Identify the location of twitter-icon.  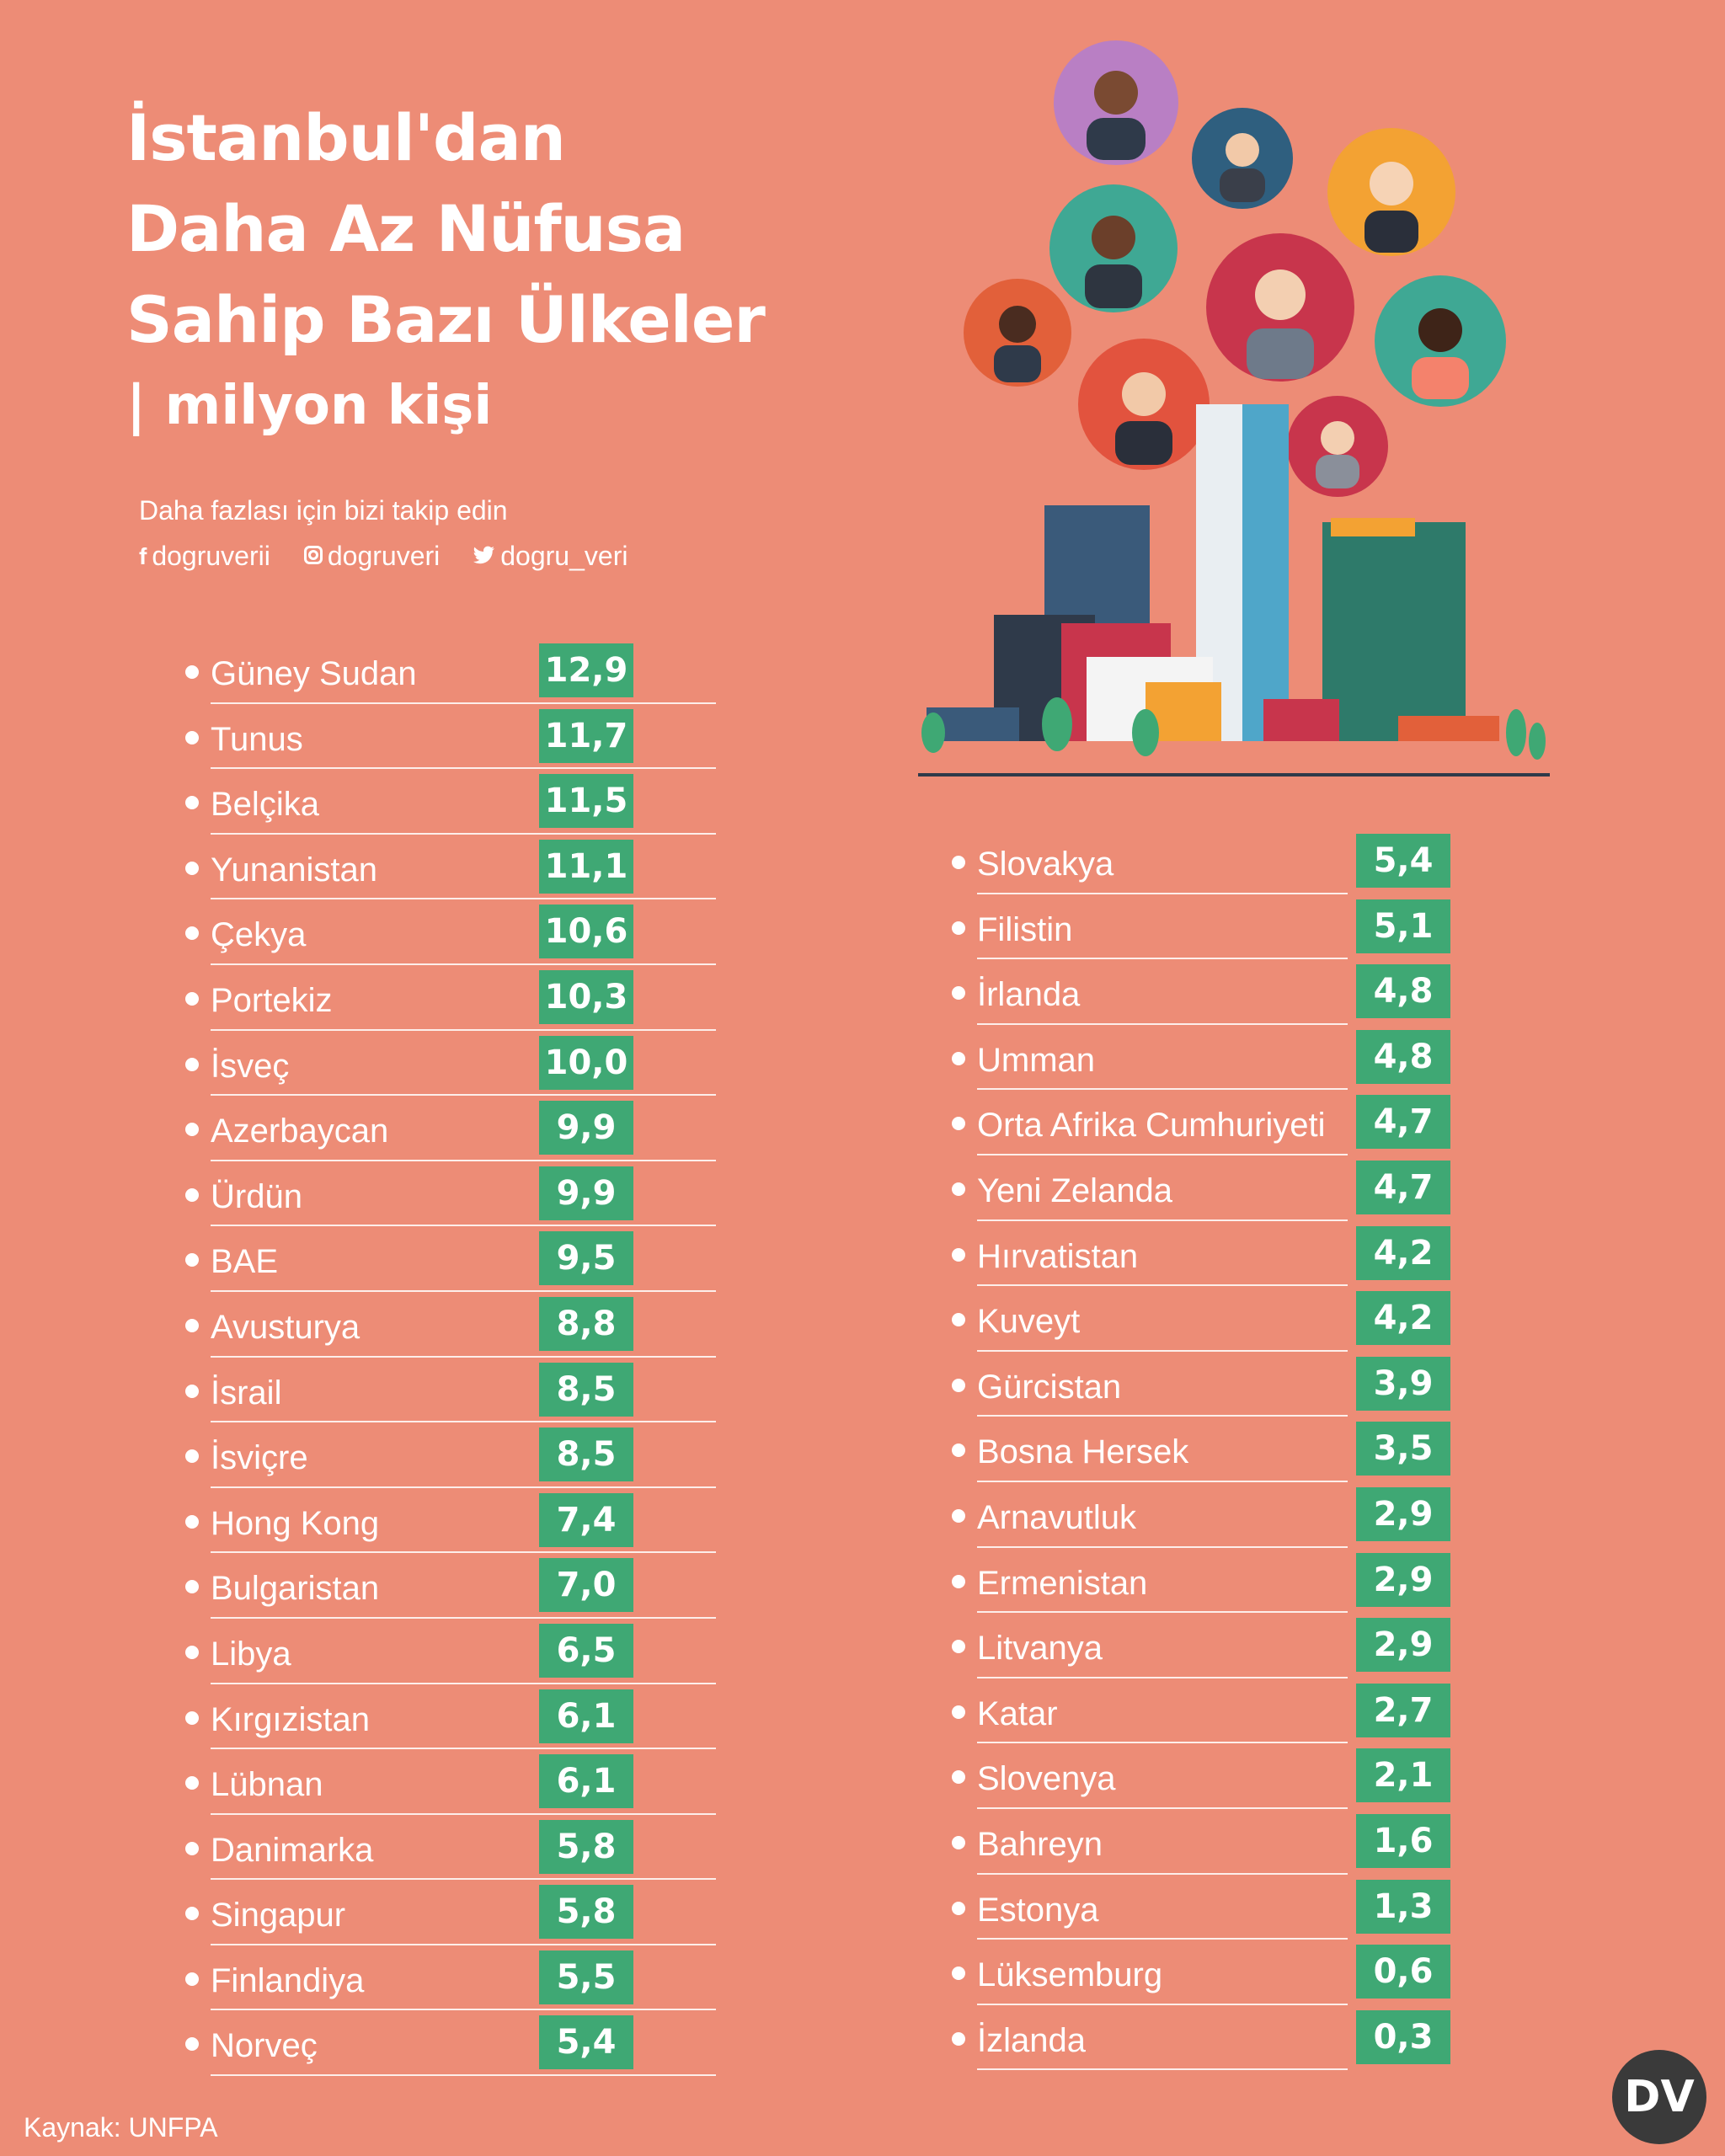
(484, 556).